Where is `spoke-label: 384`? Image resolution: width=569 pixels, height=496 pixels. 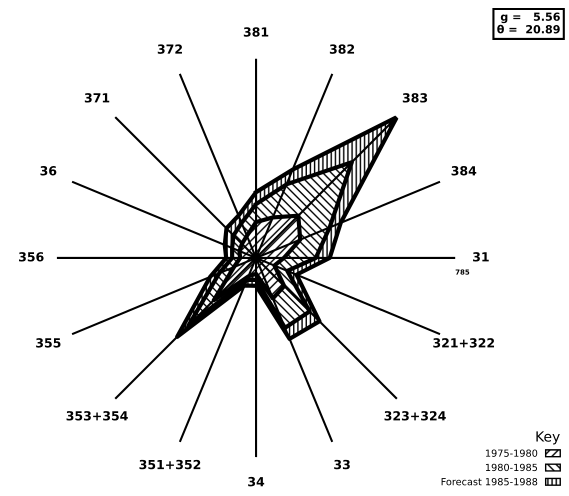 spoke-label: 384 is located at coordinates (464, 171).